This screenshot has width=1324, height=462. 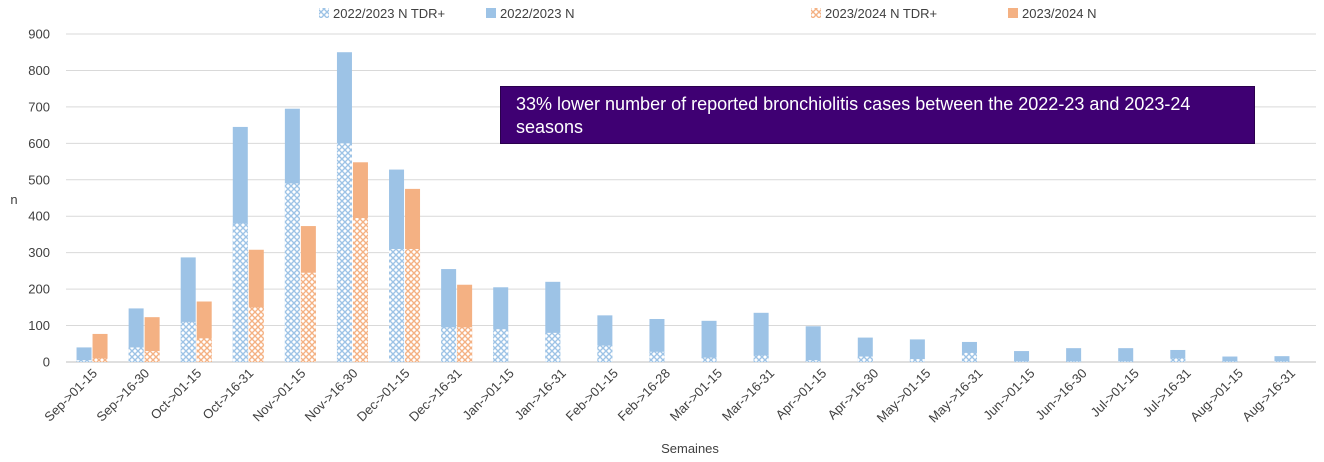 I want to click on x-tick-label: May->16-31, so click(x=956, y=396).